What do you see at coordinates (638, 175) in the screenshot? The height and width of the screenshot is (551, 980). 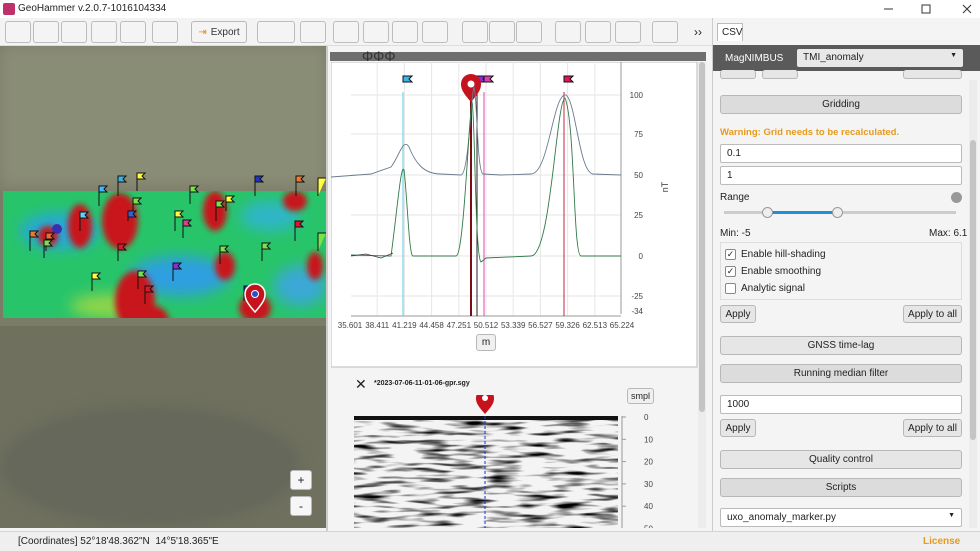 I see `y-tick-label: 50` at bounding box center [638, 175].